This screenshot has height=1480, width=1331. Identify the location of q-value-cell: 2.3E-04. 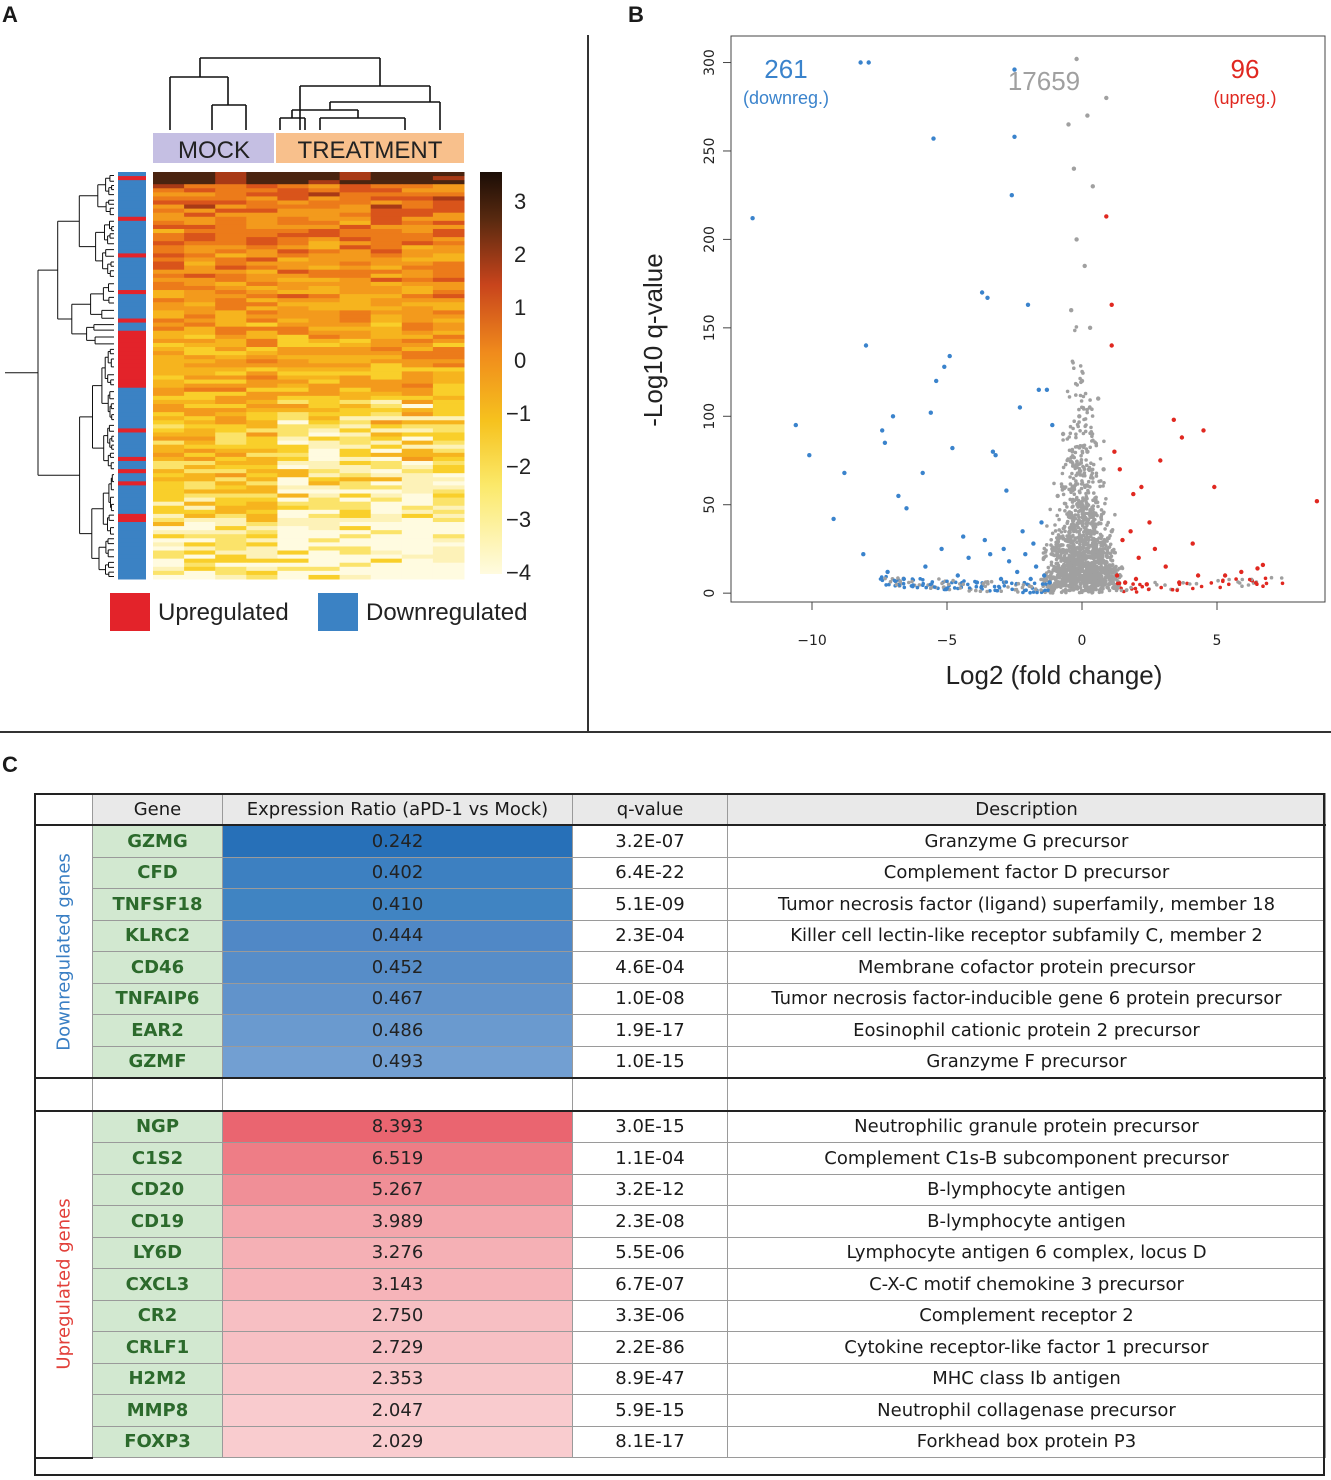
(650, 935).